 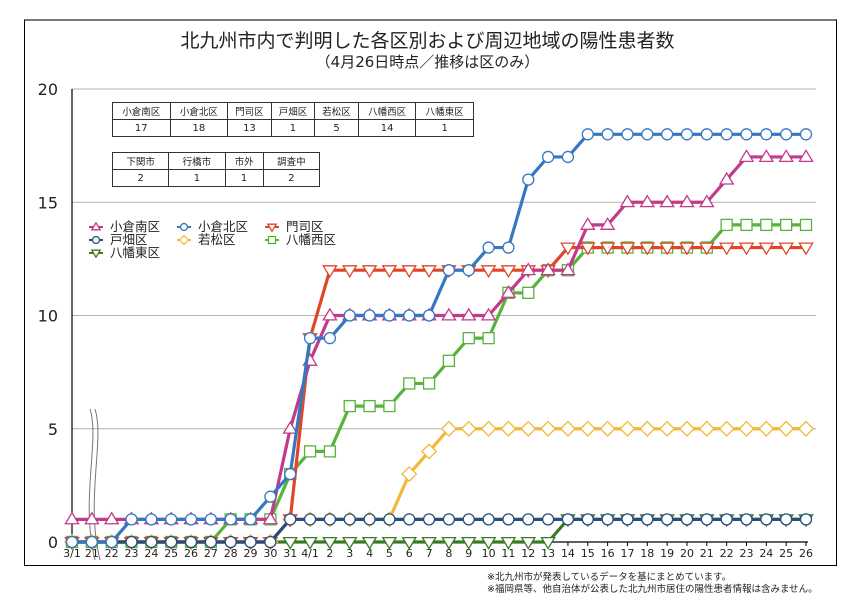 What do you see at coordinates (528, 553) in the screenshot?
I see `x-tick-label: 12` at bounding box center [528, 553].